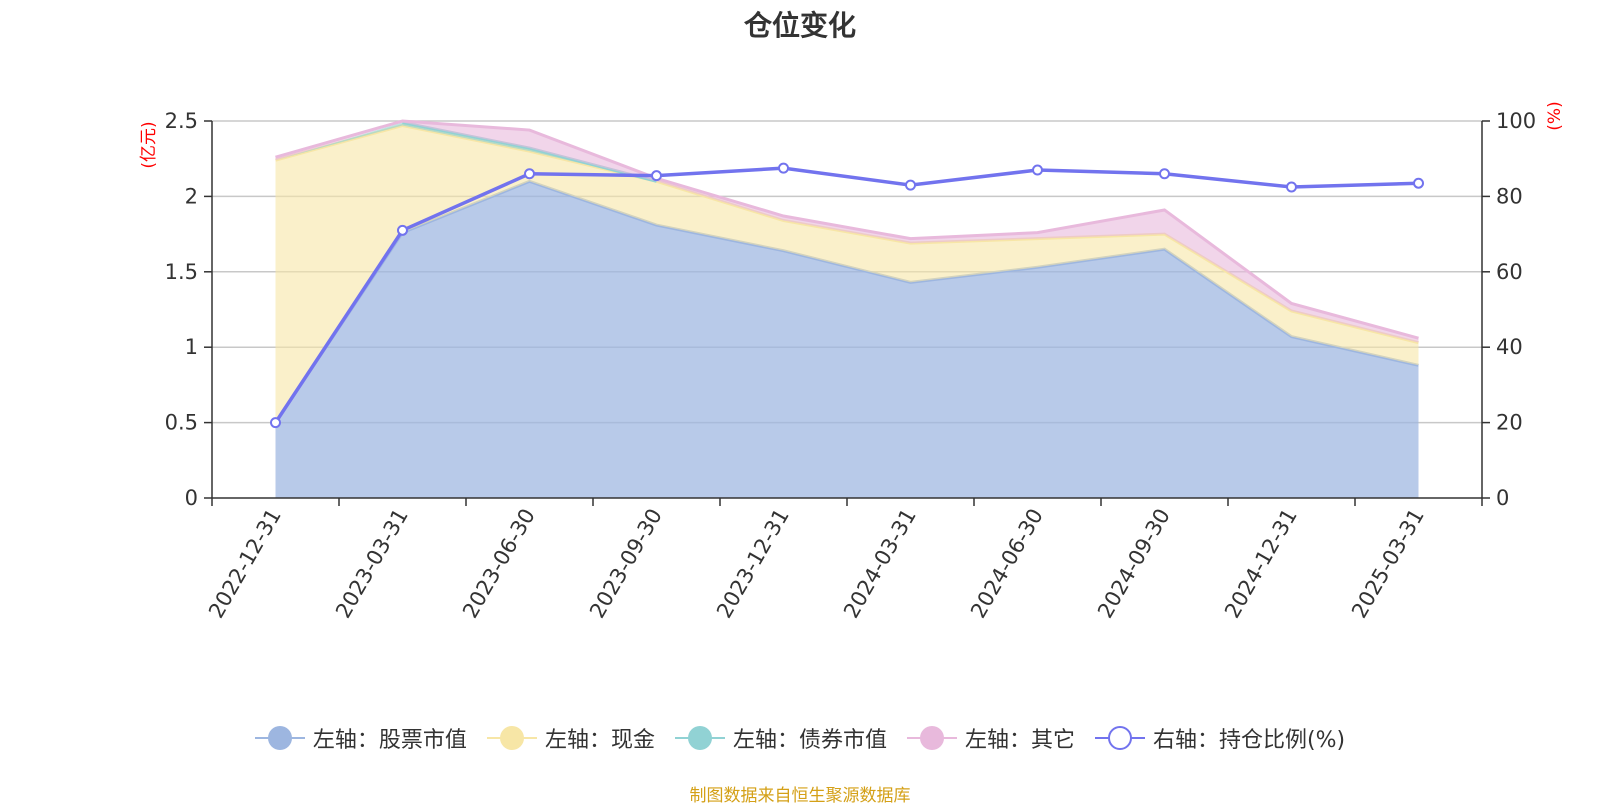 The width and height of the screenshot is (1600, 806). I want to click on x-tick-label: 2025-03-31, so click(1388, 564).